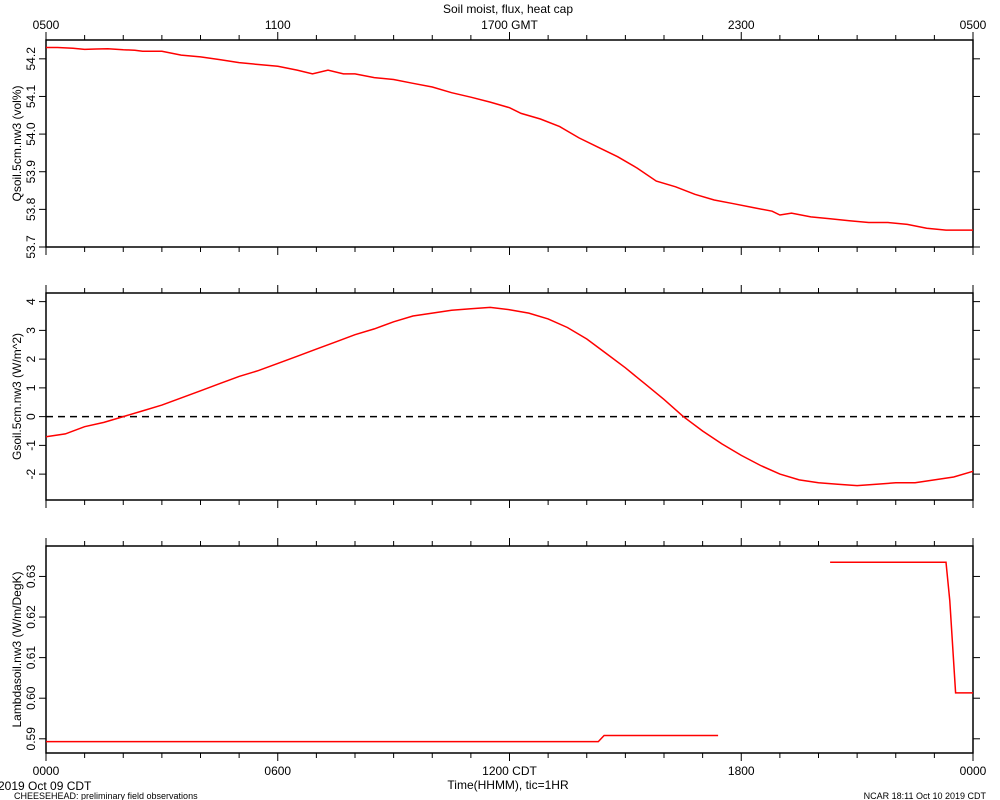  What do you see at coordinates (31, 172) in the screenshot?
I see `y-tick-label: 53.9` at bounding box center [31, 172].